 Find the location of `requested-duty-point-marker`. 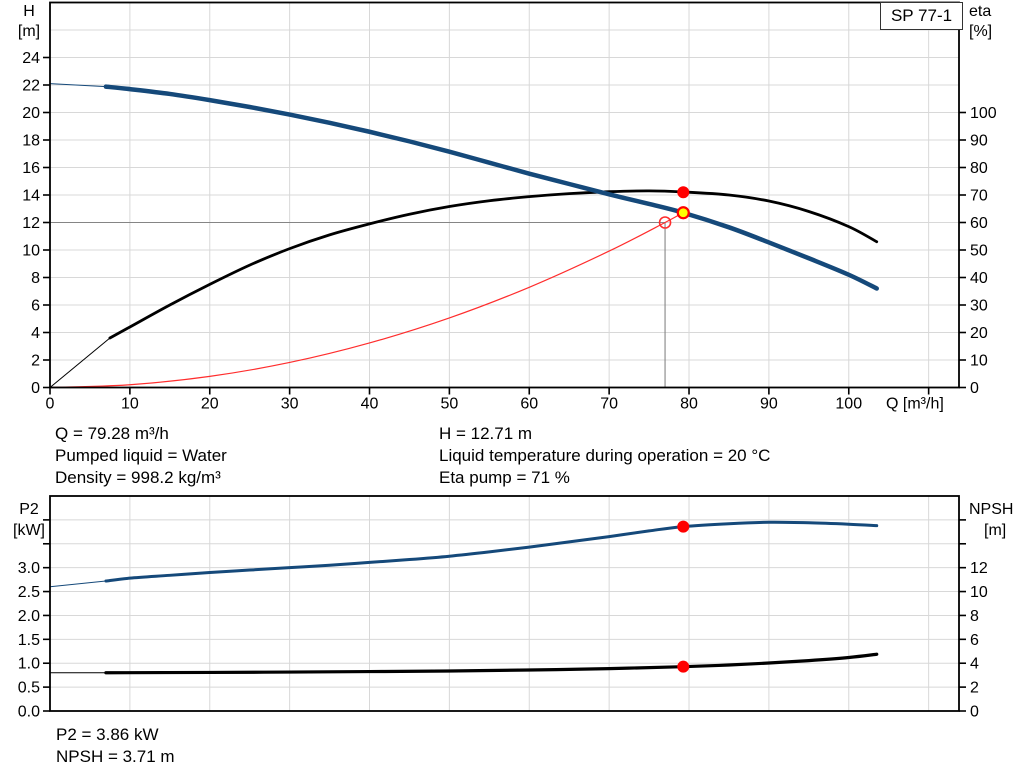

requested-duty-point-marker is located at coordinates (665, 222).